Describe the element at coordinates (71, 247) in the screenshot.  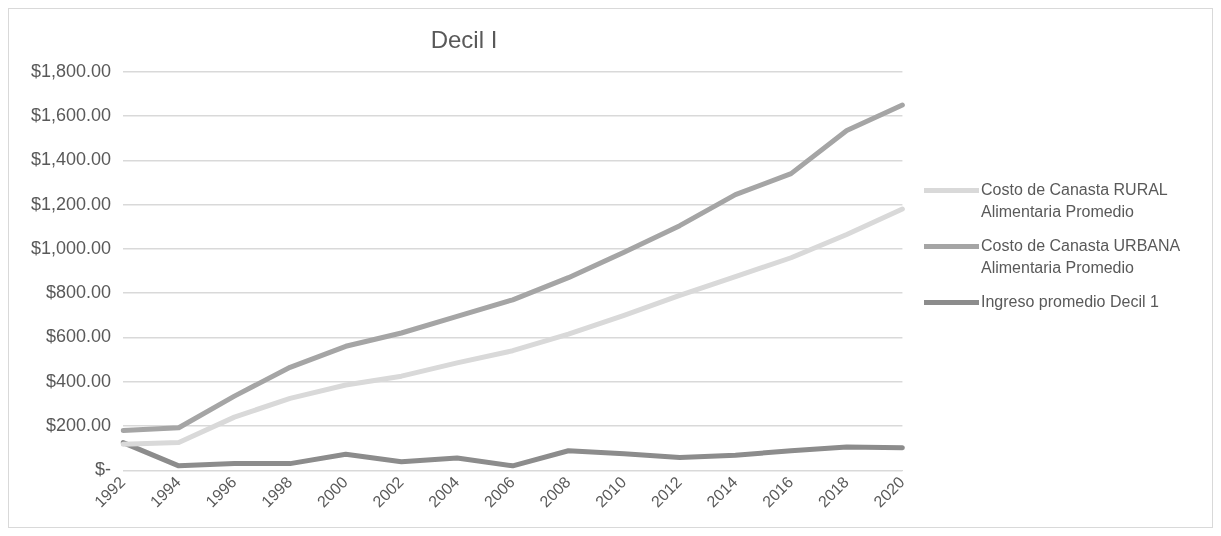
I see `y-tick-label: $1,000.00` at that location.